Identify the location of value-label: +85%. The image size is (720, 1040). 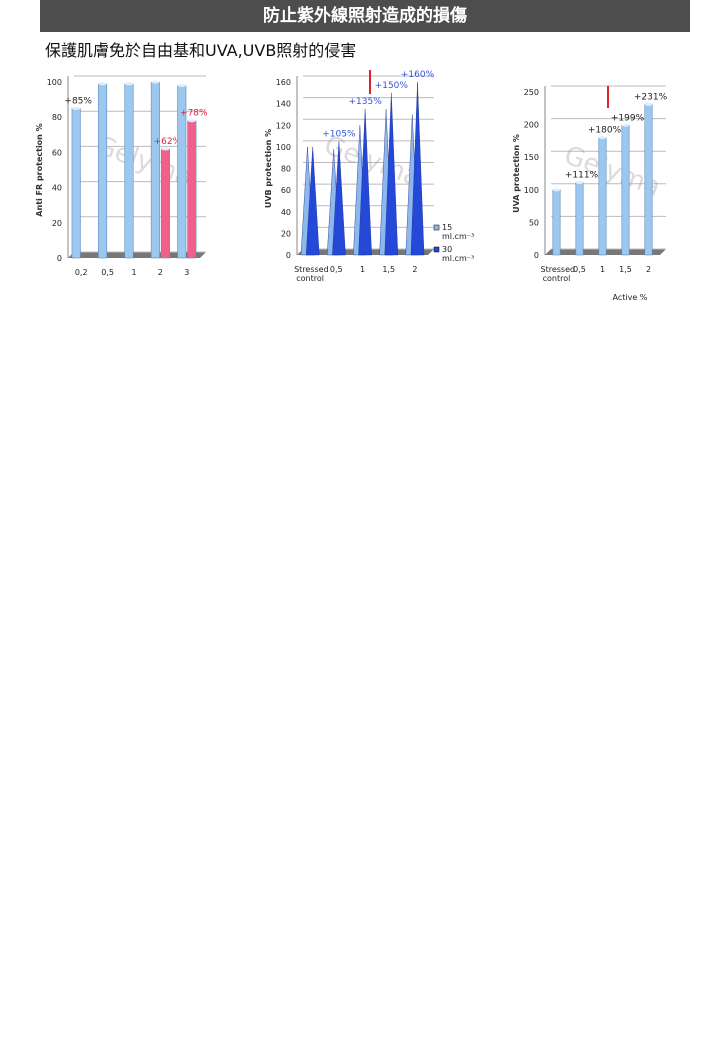
(78, 101).